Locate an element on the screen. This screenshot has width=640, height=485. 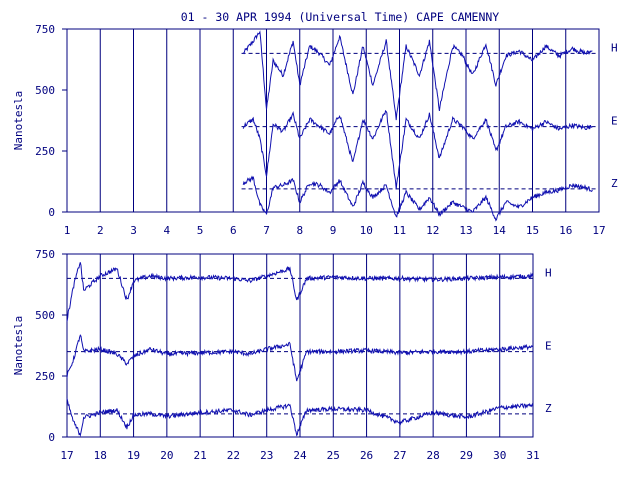
x-tick-label: 12 is located at coordinates (432, 230).